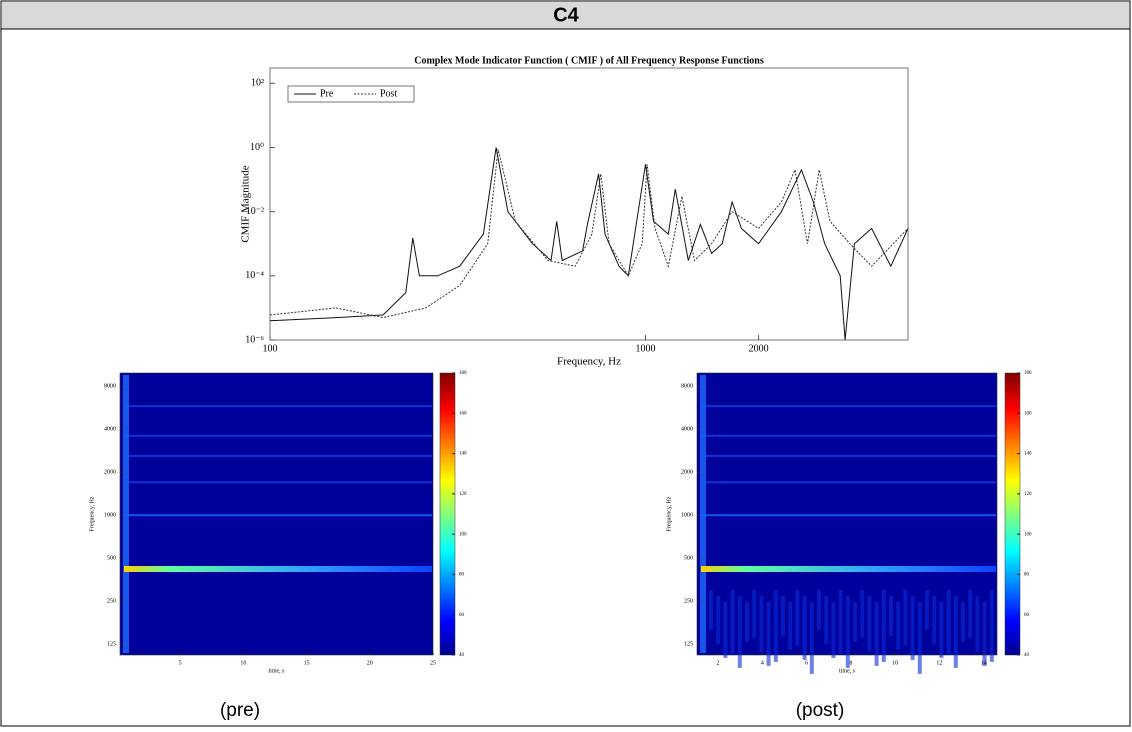  I want to click on x-tick-label: 6, so click(806, 663).